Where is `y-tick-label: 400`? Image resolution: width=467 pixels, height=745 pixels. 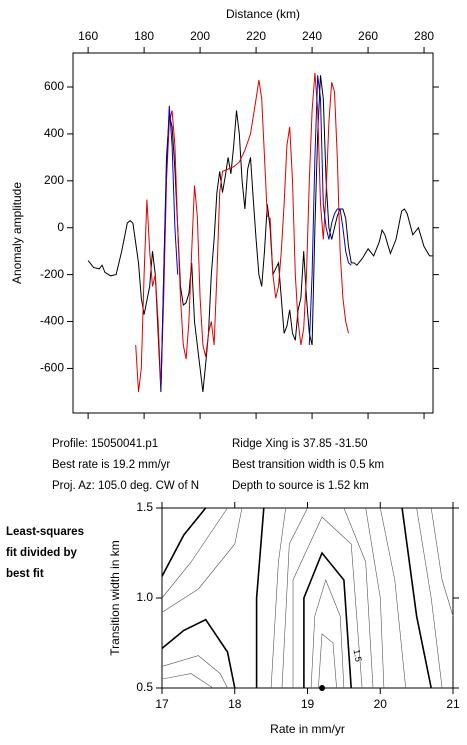 y-tick-label: 400 is located at coordinates (54, 133).